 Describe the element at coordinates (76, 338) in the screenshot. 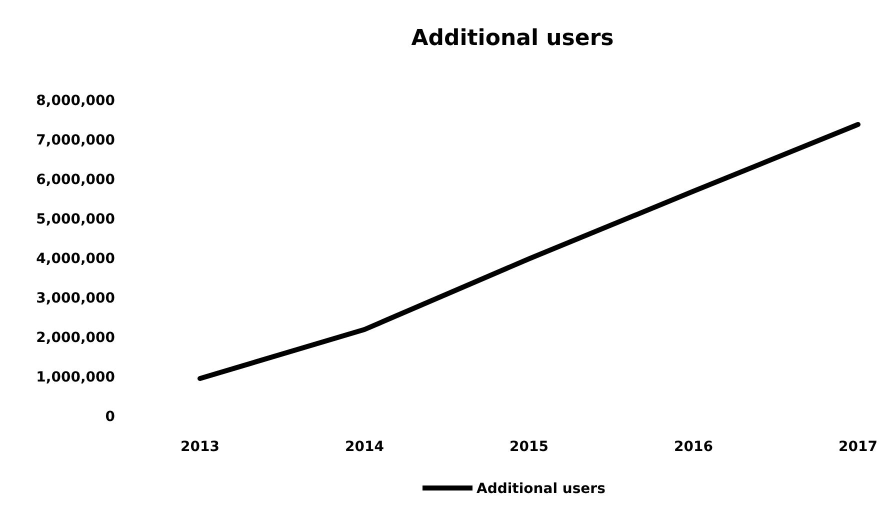

I see `y-tick-label: 2,000,000` at that location.